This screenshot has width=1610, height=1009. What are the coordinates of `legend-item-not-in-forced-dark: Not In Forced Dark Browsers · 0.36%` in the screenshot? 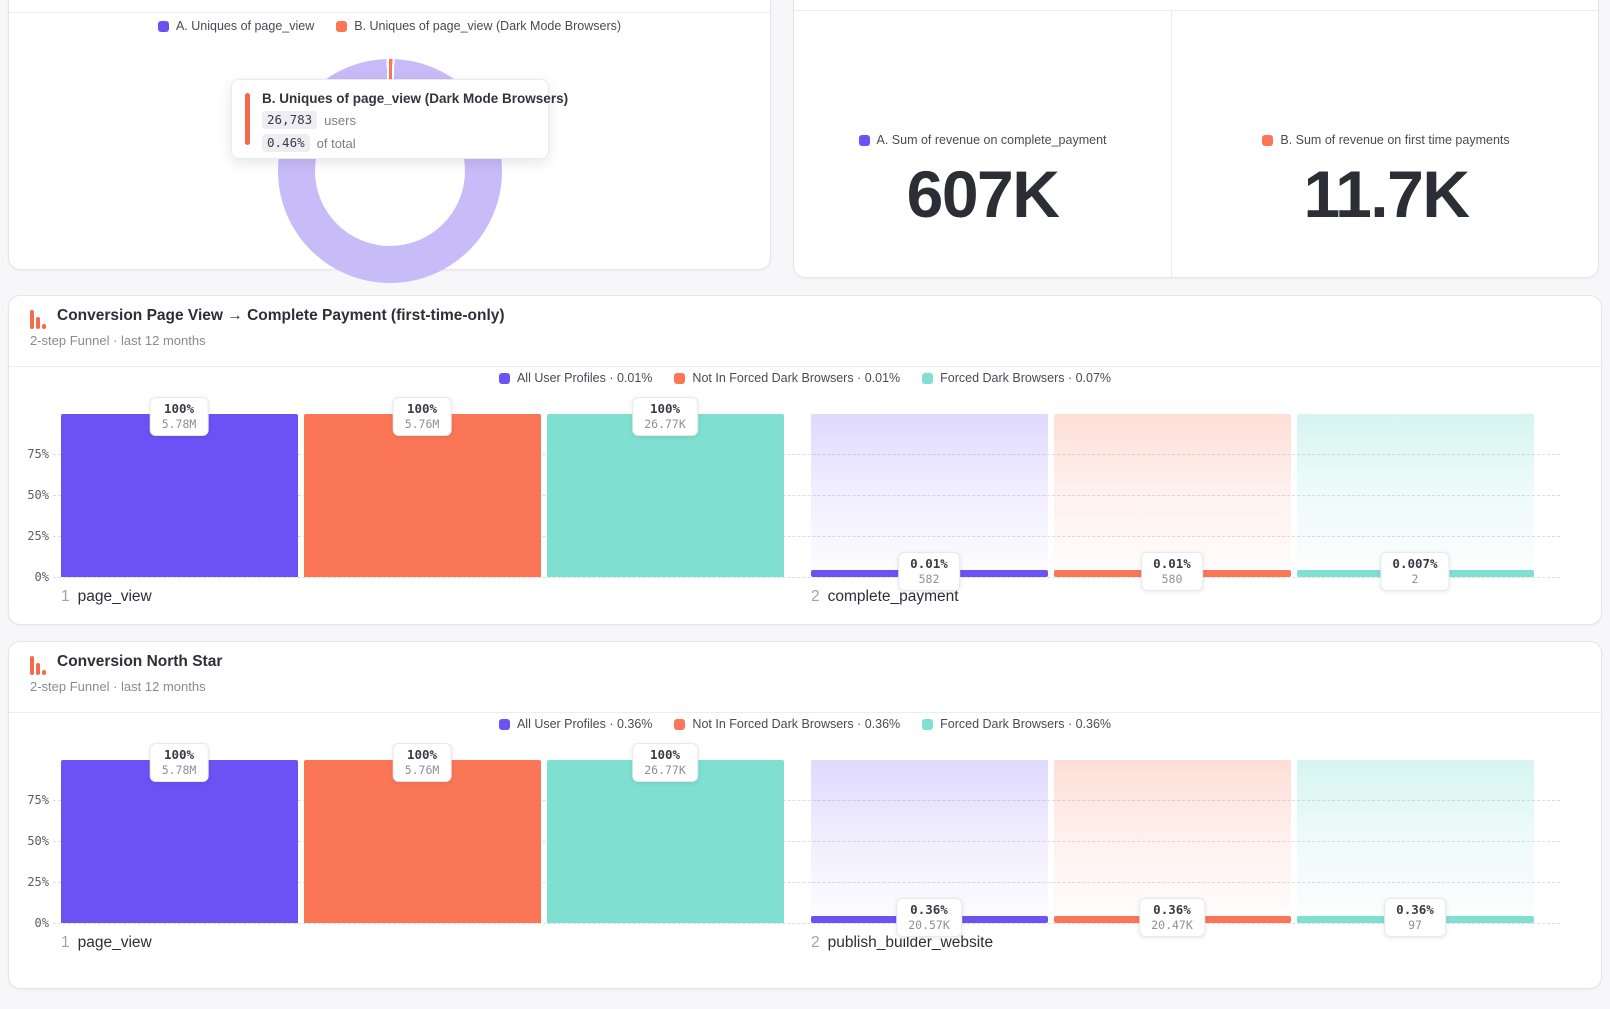 It's located at (787, 724).